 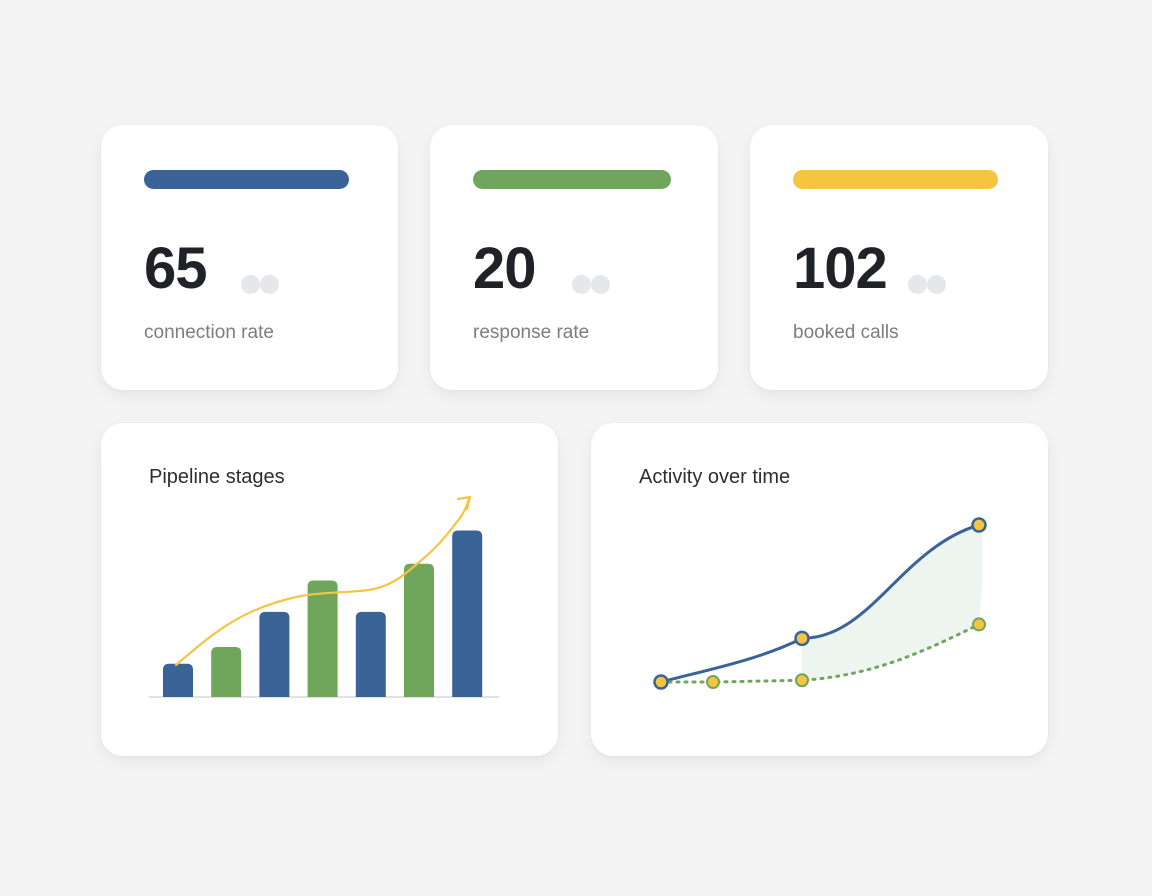 I want to click on range-band, so click(x=892, y=603).